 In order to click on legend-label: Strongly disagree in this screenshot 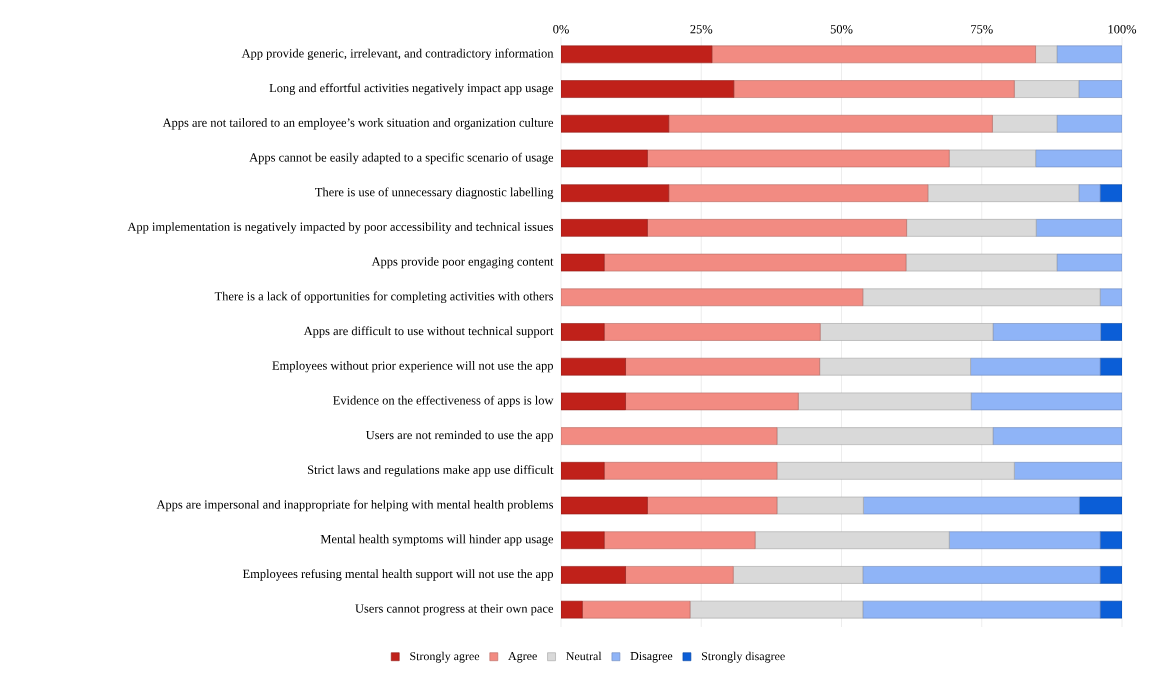, I will do `click(743, 657)`.